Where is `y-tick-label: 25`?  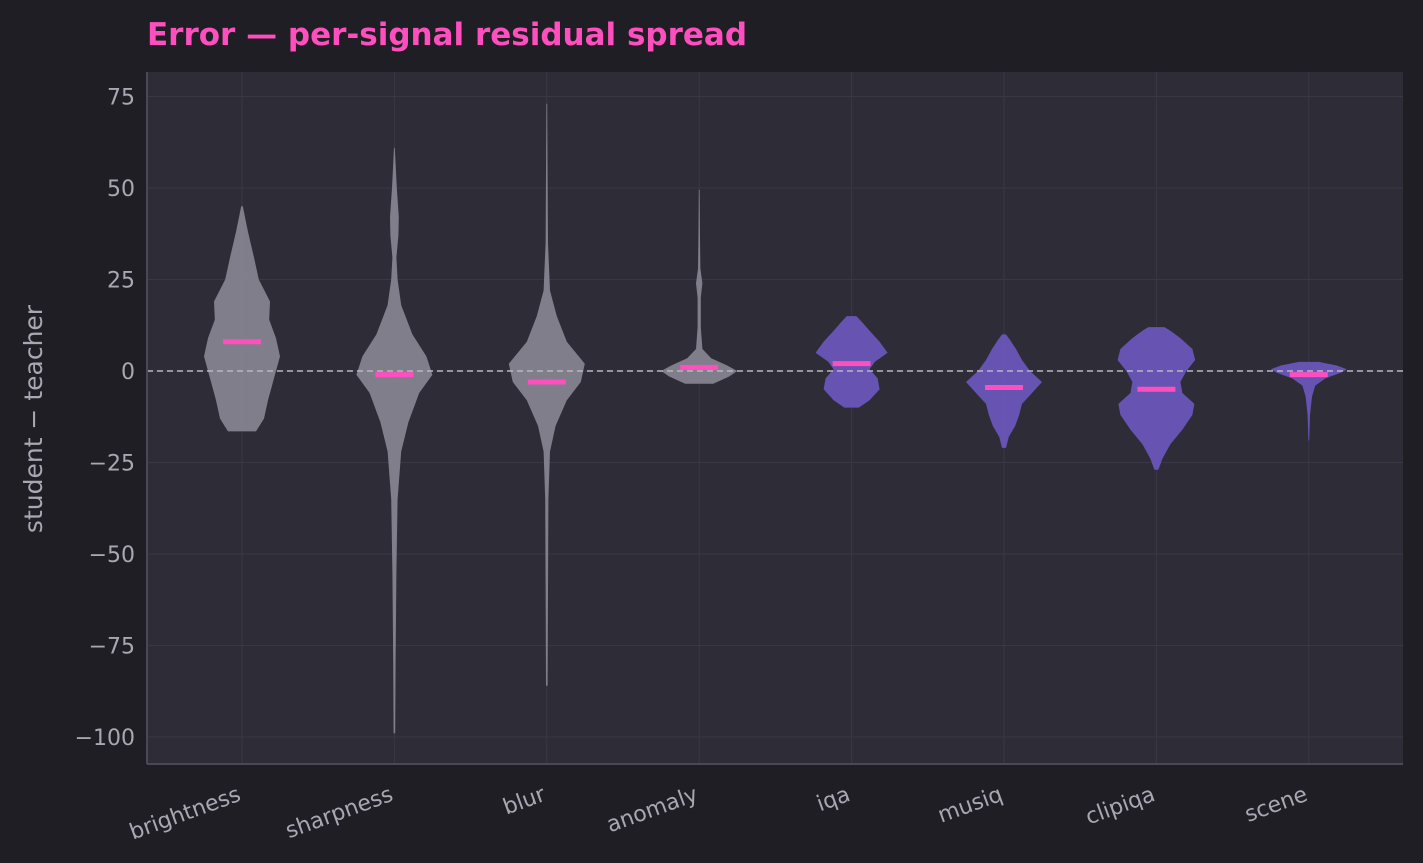
y-tick-label: 25 is located at coordinates (121, 281).